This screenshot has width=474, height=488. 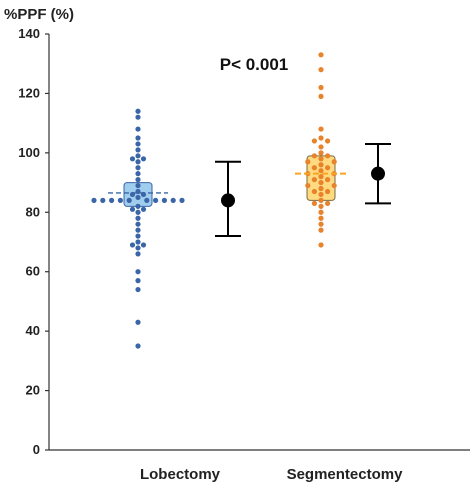 What do you see at coordinates (33, 271) in the screenshot?
I see `y-tick-label: 60` at bounding box center [33, 271].